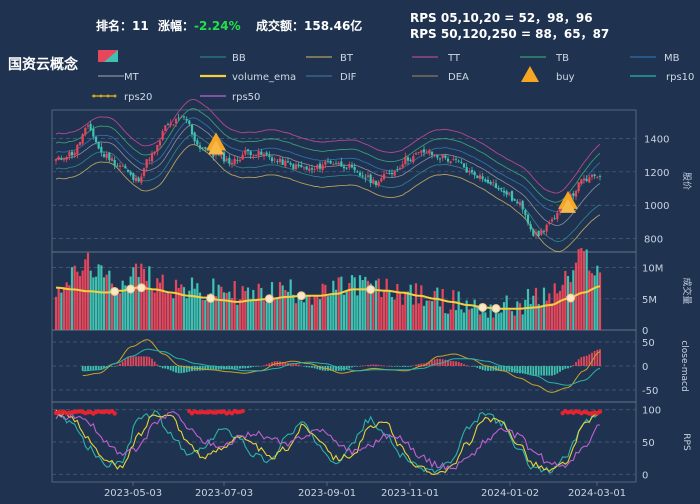 The image size is (700, 504). Describe the element at coordinates (246, 97) in the screenshot. I see `legend-label: rps50` at that location.